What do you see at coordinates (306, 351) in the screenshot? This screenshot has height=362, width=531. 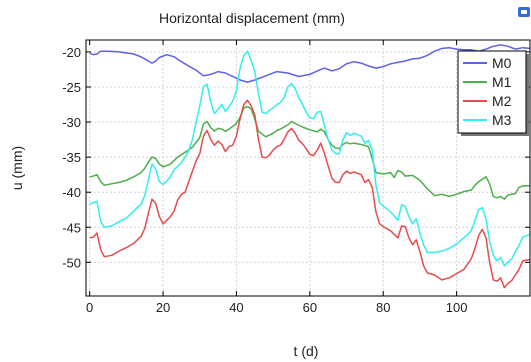 I see `x-axis-title: t (d)` at bounding box center [306, 351].